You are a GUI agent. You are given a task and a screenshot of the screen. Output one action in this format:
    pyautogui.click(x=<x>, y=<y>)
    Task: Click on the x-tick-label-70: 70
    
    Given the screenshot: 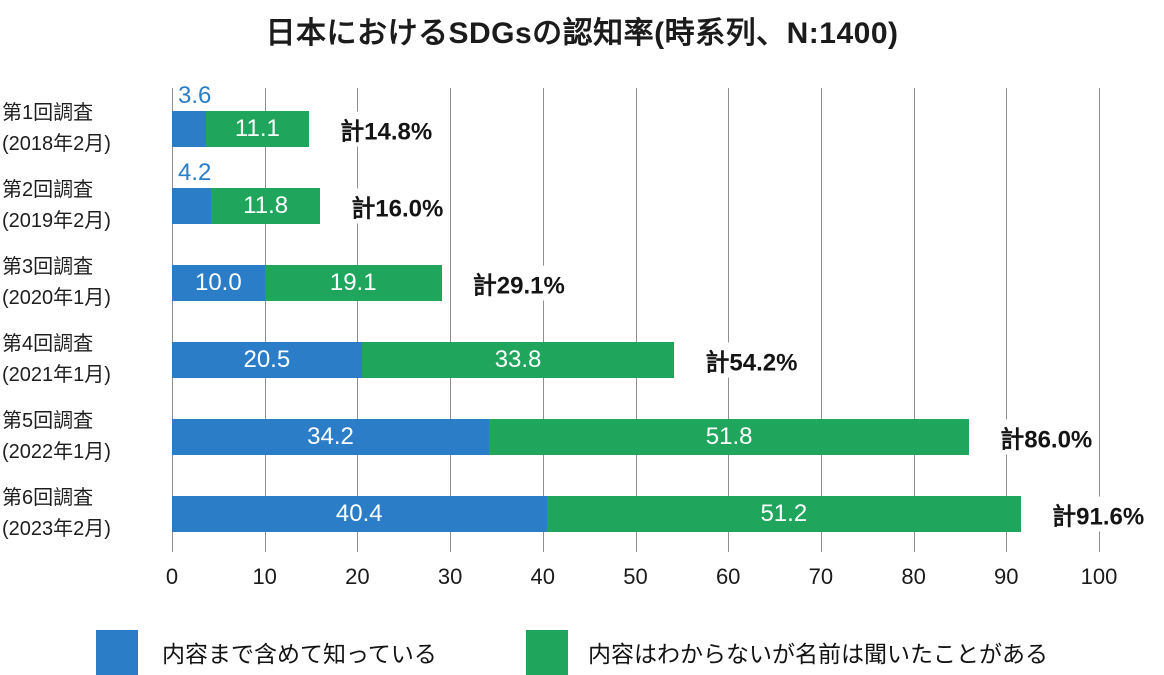 What is the action you would take?
    pyautogui.click(x=821, y=576)
    